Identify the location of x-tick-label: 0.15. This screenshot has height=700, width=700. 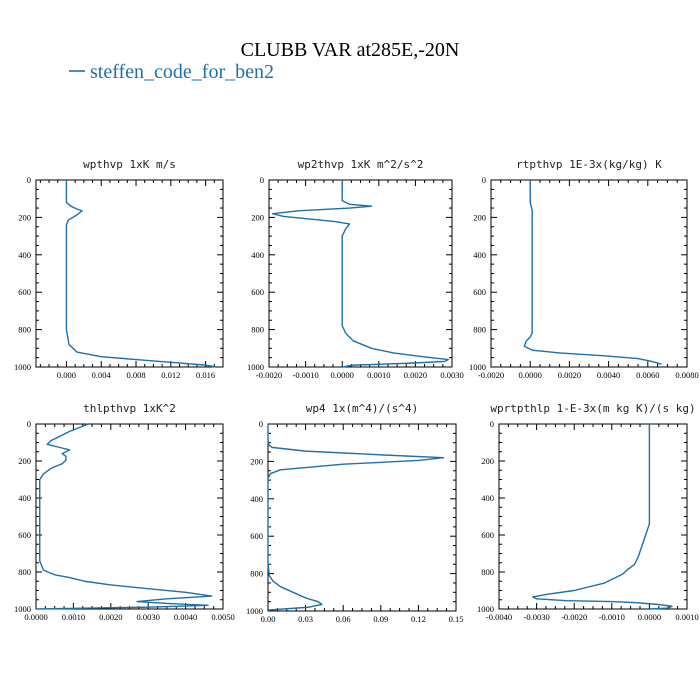
(456, 619).